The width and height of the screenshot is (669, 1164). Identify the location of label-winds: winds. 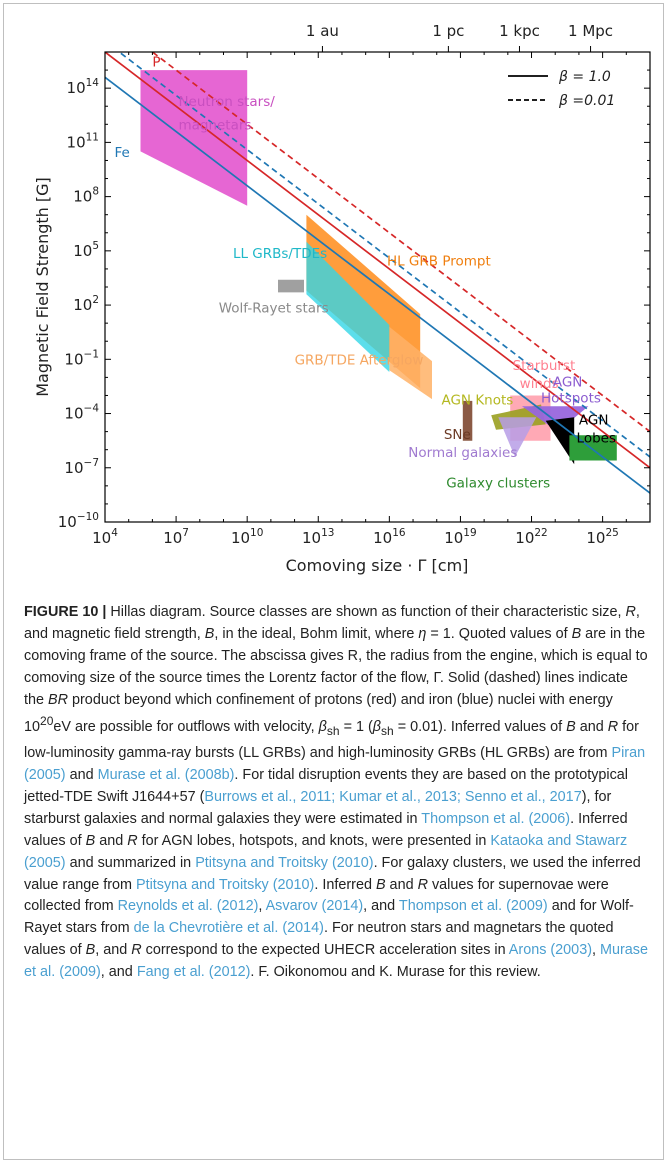
(539, 384).